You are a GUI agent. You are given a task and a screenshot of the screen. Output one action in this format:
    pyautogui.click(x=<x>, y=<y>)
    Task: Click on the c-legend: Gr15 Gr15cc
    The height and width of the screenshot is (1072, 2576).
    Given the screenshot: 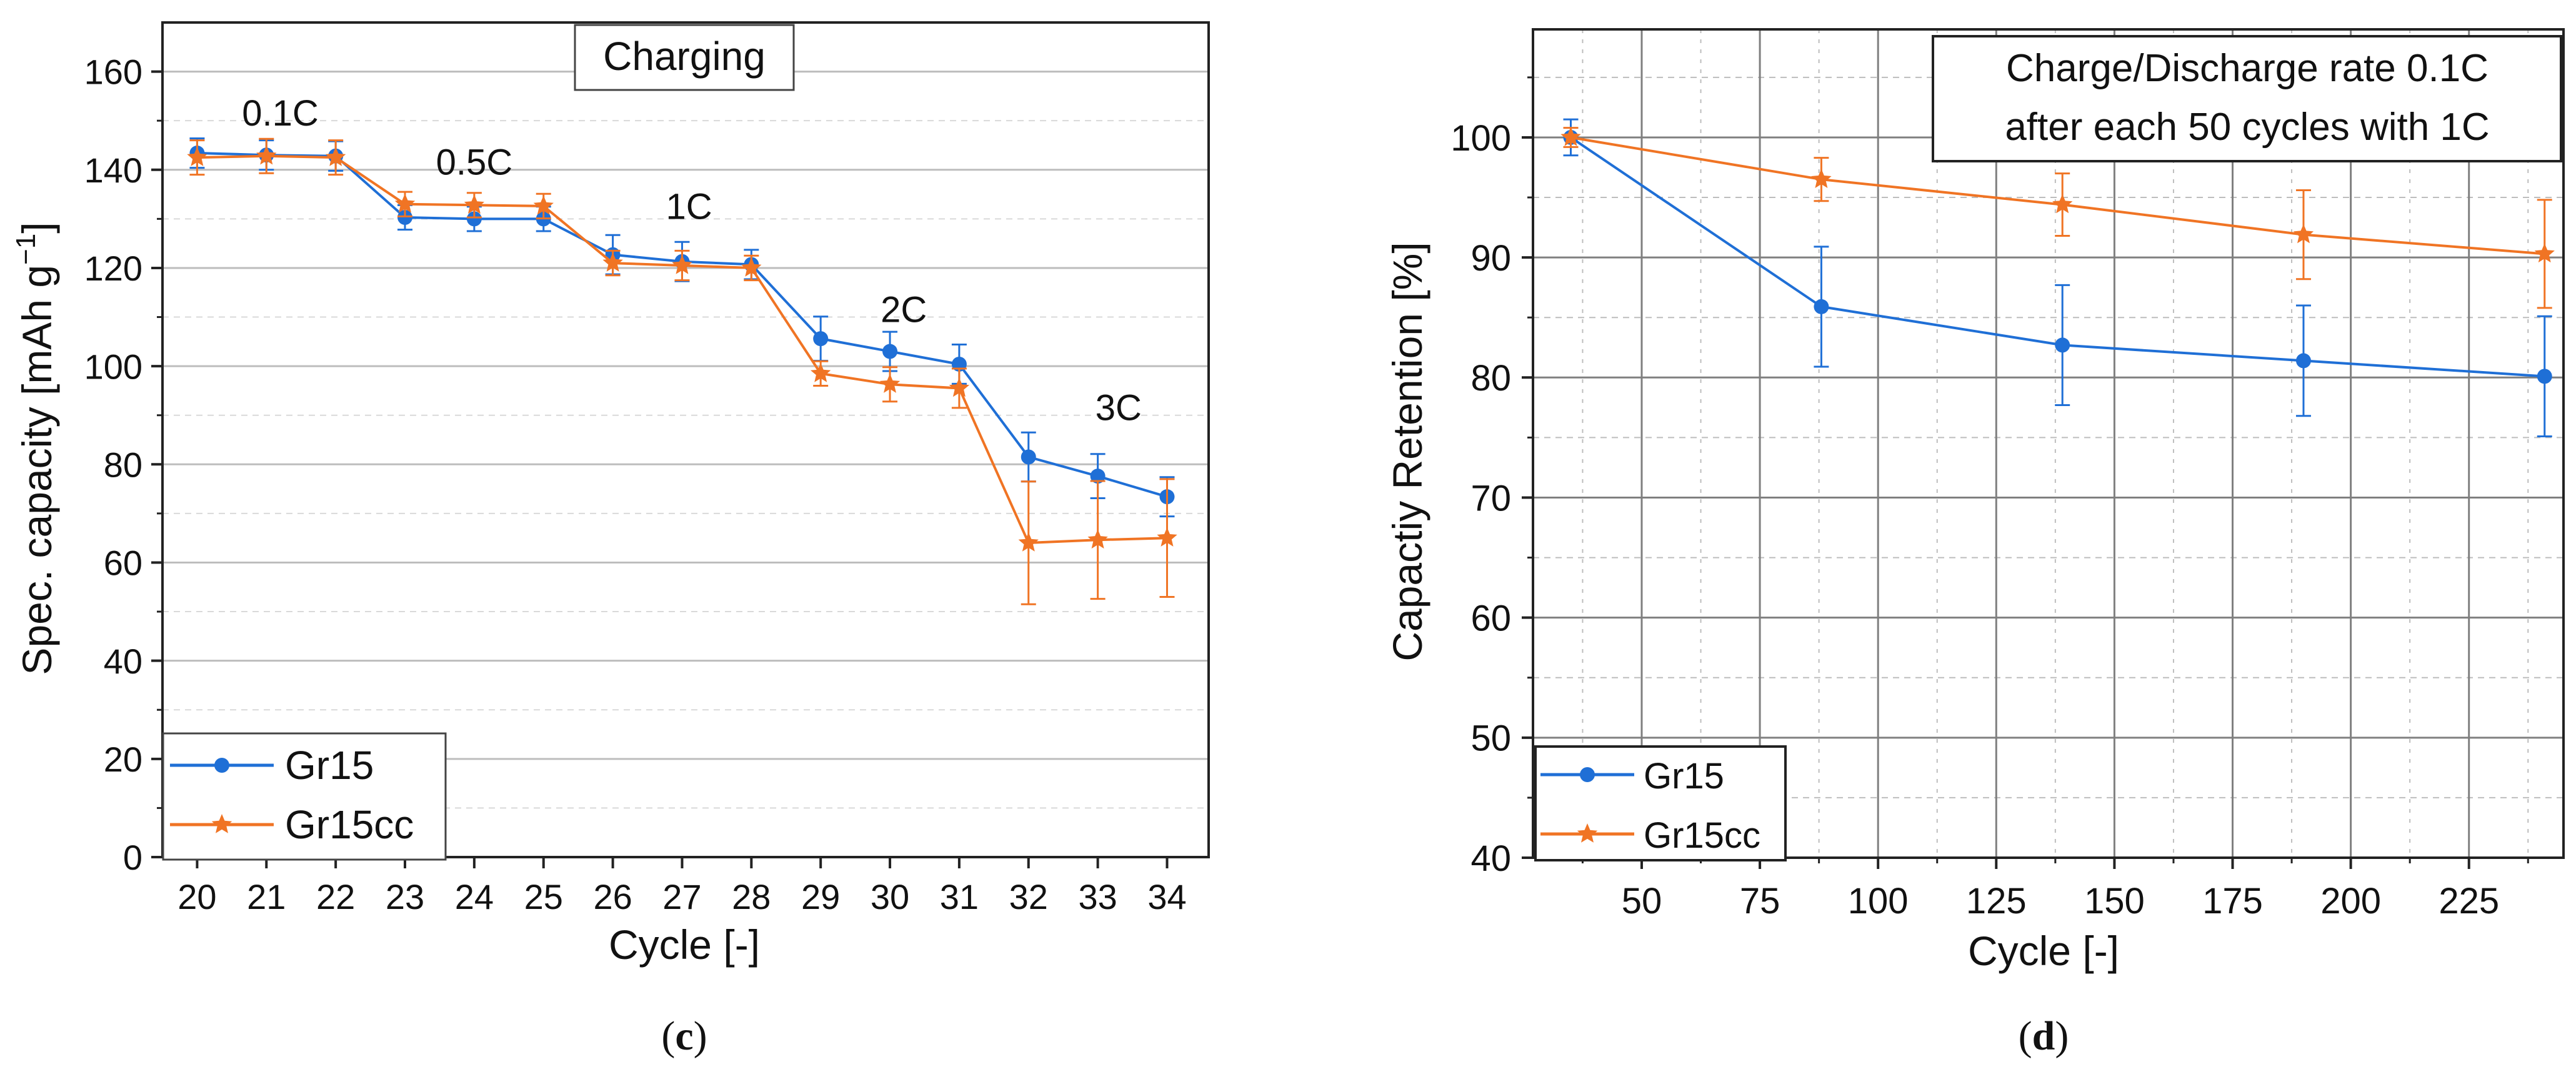 What is the action you would take?
    pyautogui.click(x=304, y=797)
    